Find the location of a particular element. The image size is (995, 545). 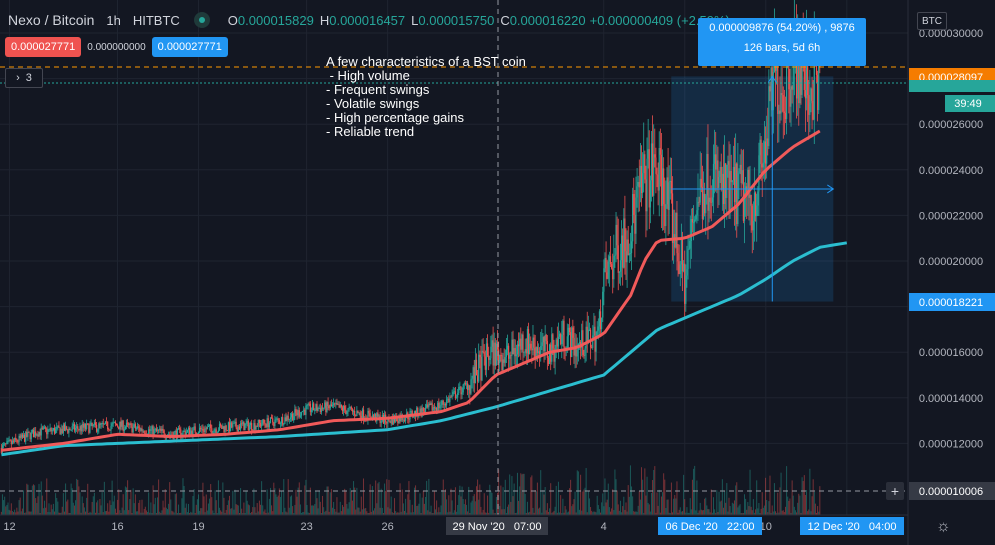

add-plus-icon: + is located at coordinates (895, 491).